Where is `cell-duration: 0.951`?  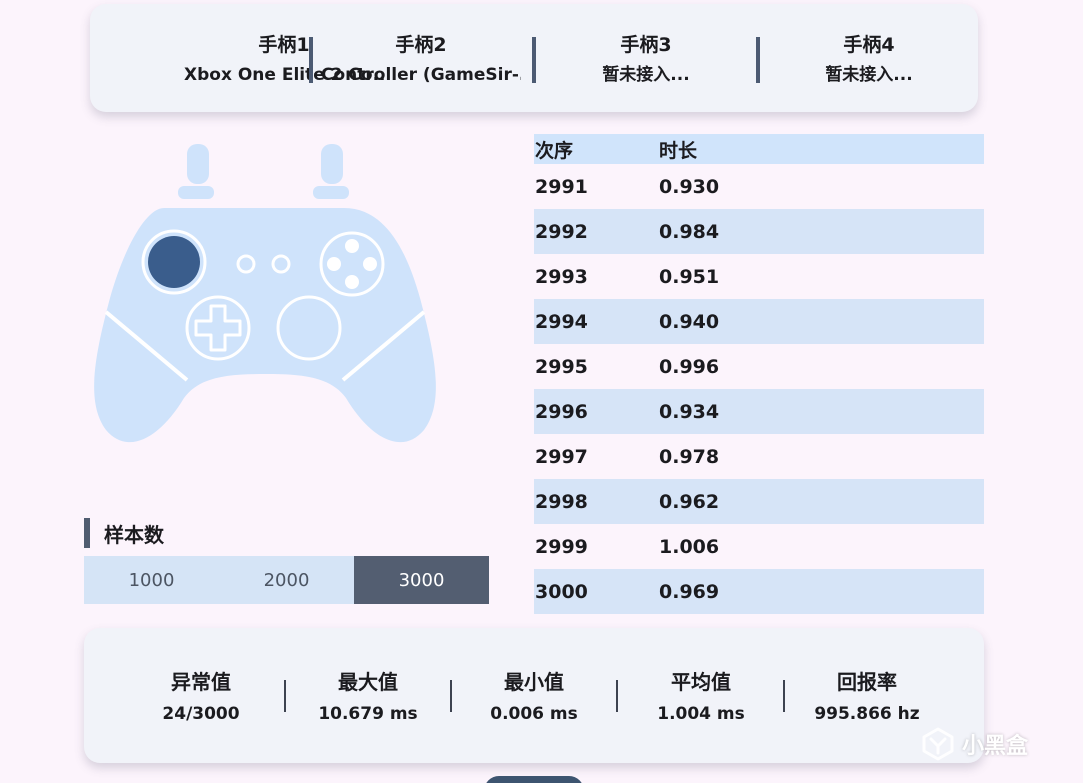 cell-duration: 0.951 is located at coordinates (689, 276).